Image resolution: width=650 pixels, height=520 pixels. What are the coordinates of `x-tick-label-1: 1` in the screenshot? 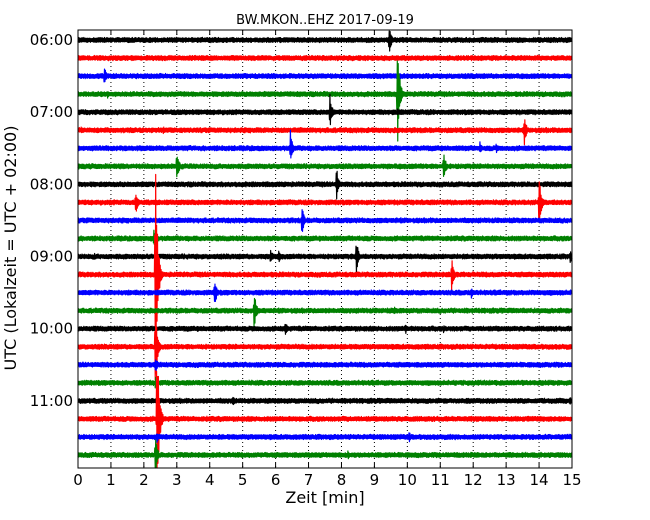 It's located at (111, 480).